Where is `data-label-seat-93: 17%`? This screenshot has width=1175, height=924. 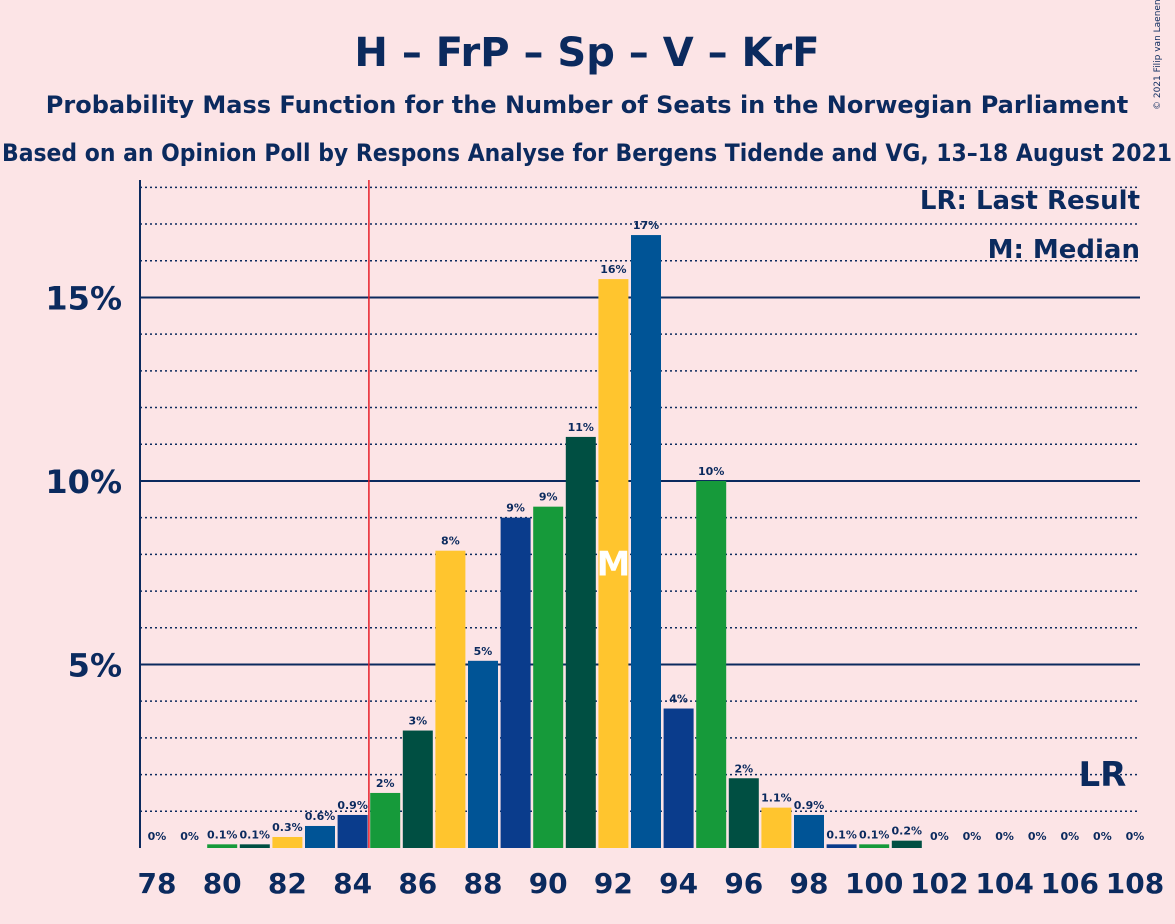
data-label-seat-93: 17% is located at coordinates (646, 225).